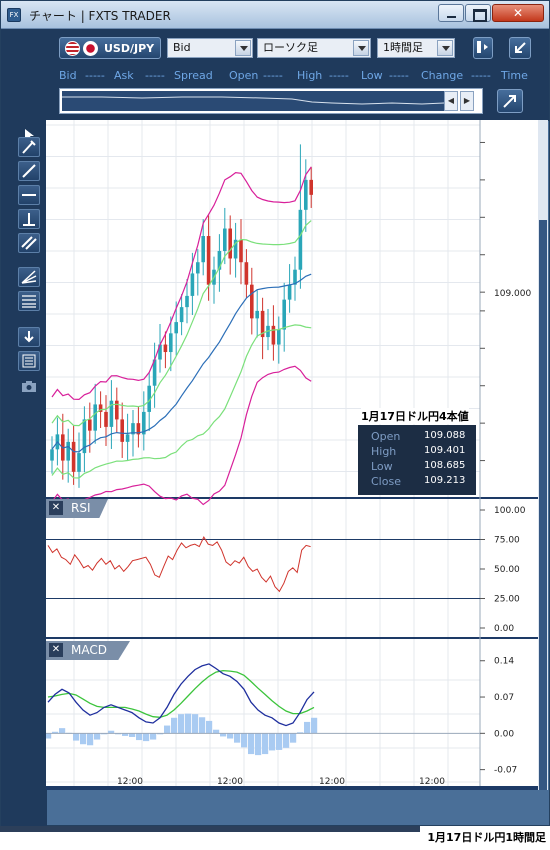 Image resolution: width=550 pixels, height=850 pixels. I want to click on close-button: ✕, so click(518, 13).